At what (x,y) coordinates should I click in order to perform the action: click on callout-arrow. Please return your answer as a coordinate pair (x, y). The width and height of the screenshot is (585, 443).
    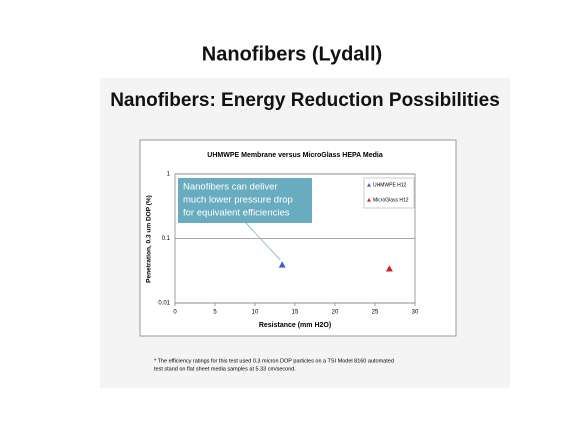
    Looking at the image, I should click on (262, 241).